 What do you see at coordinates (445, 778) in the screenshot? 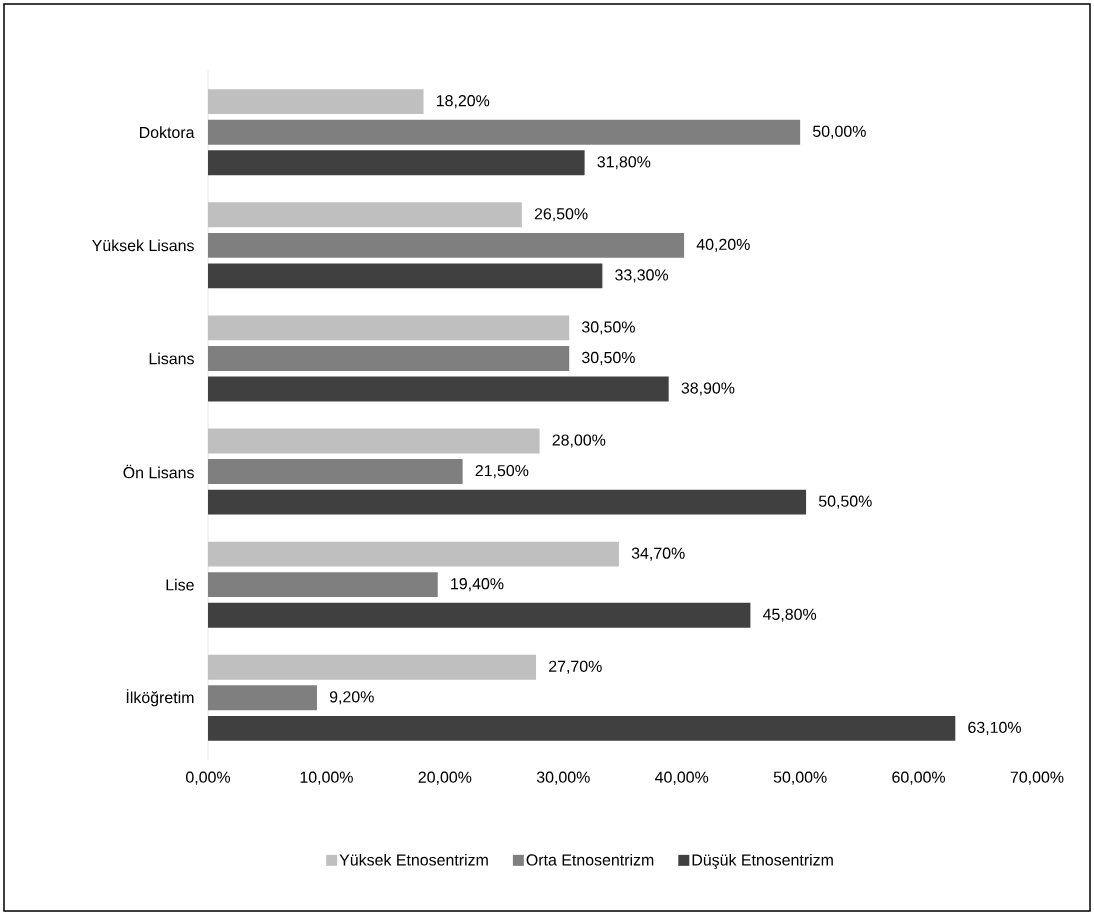
I see `x-tick-label: 20,00%` at bounding box center [445, 778].